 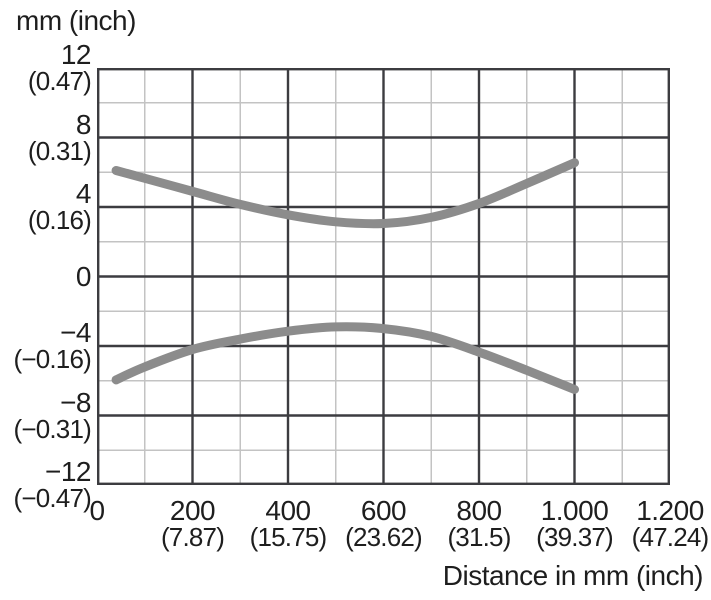 I want to click on y-tick-mm-value: 8, so click(x=83, y=124).